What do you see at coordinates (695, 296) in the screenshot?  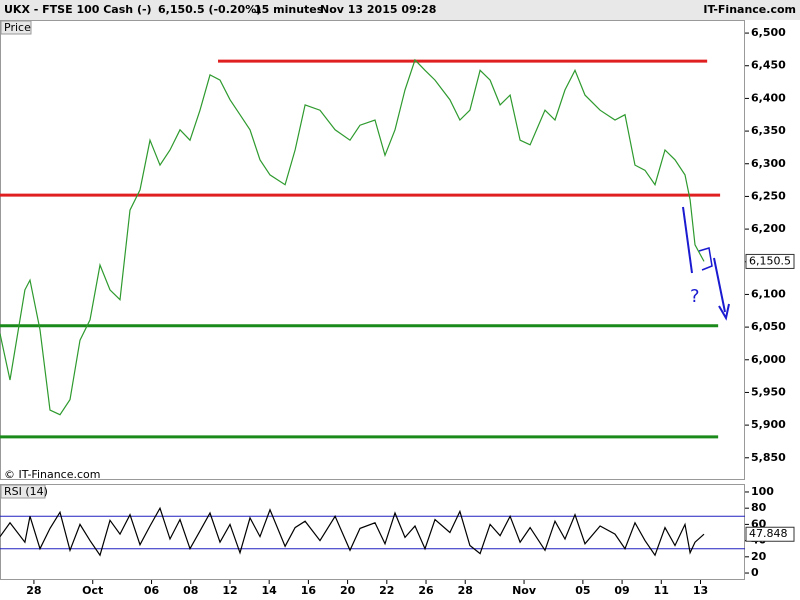 I see `annotation: ?` at bounding box center [695, 296].